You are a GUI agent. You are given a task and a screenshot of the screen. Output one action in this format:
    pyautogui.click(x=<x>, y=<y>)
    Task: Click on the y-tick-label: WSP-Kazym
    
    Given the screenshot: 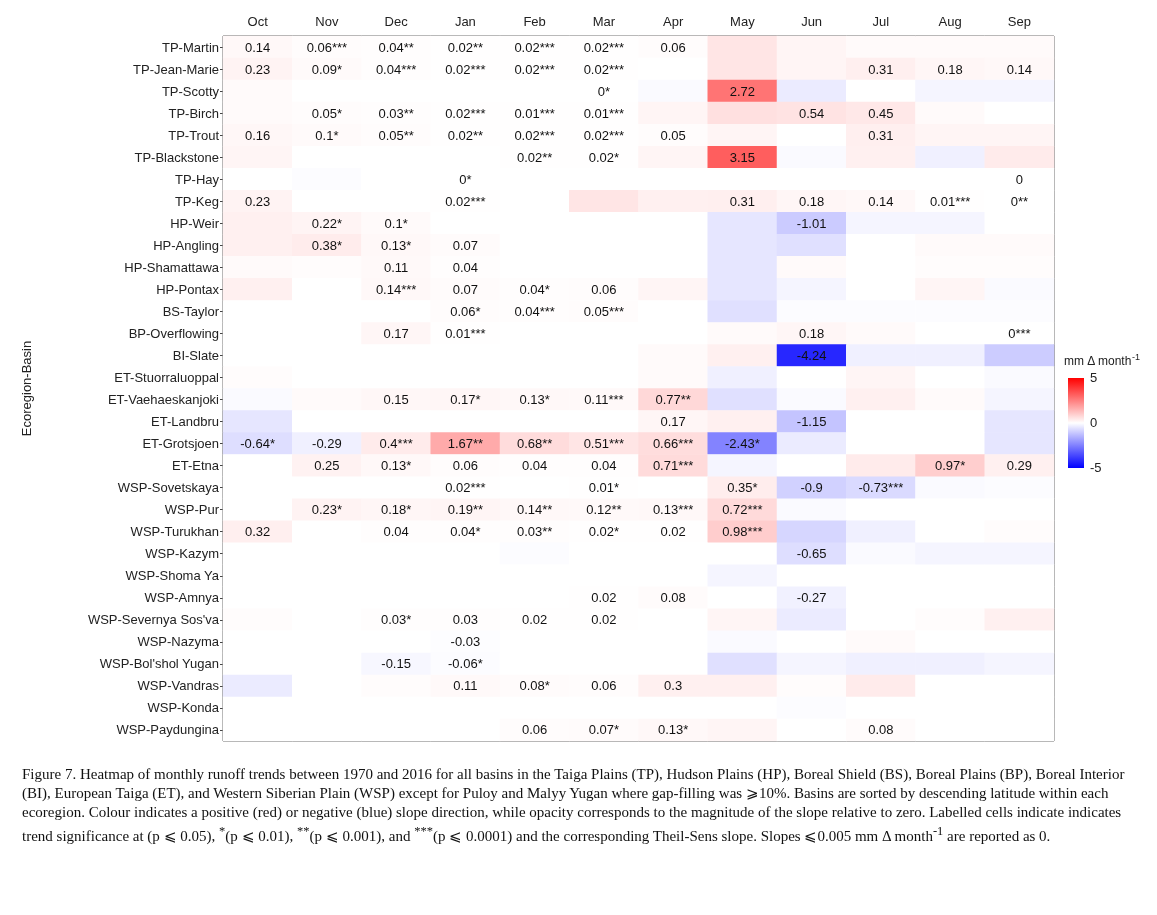 What is the action you would take?
    pyautogui.click(x=182, y=554)
    